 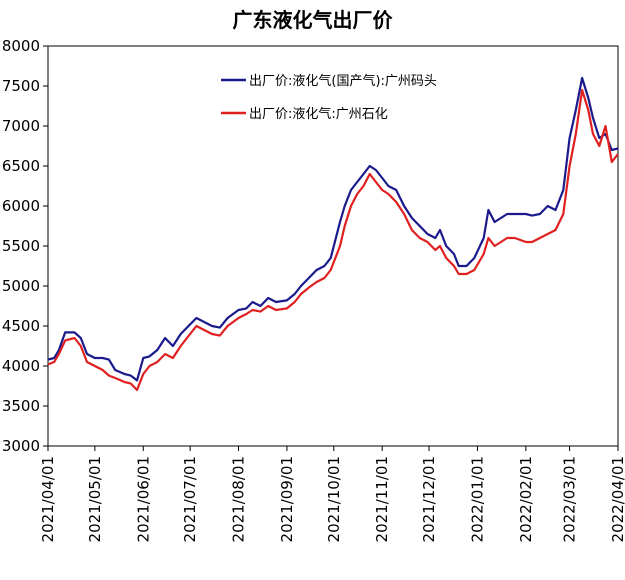 I want to click on y-tick-label: 6500, so click(x=21, y=166).